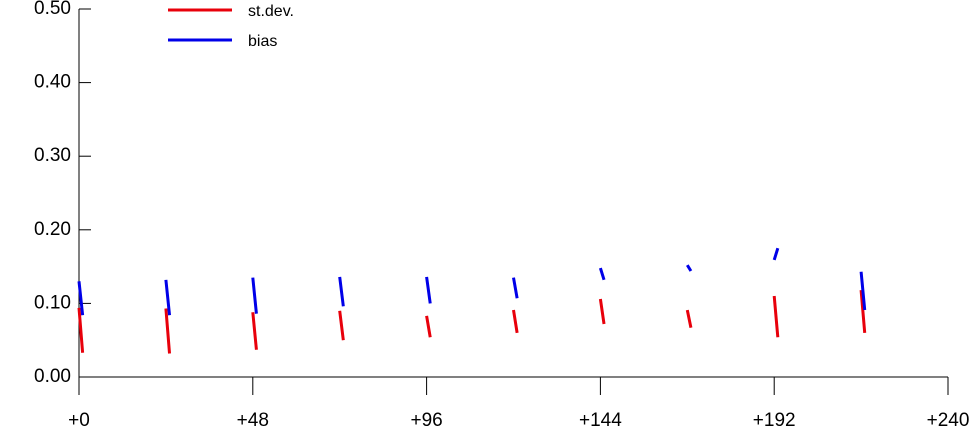 This screenshot has height=431, width=975. I want to click on x-tick-label: +240, so click(948, 420).